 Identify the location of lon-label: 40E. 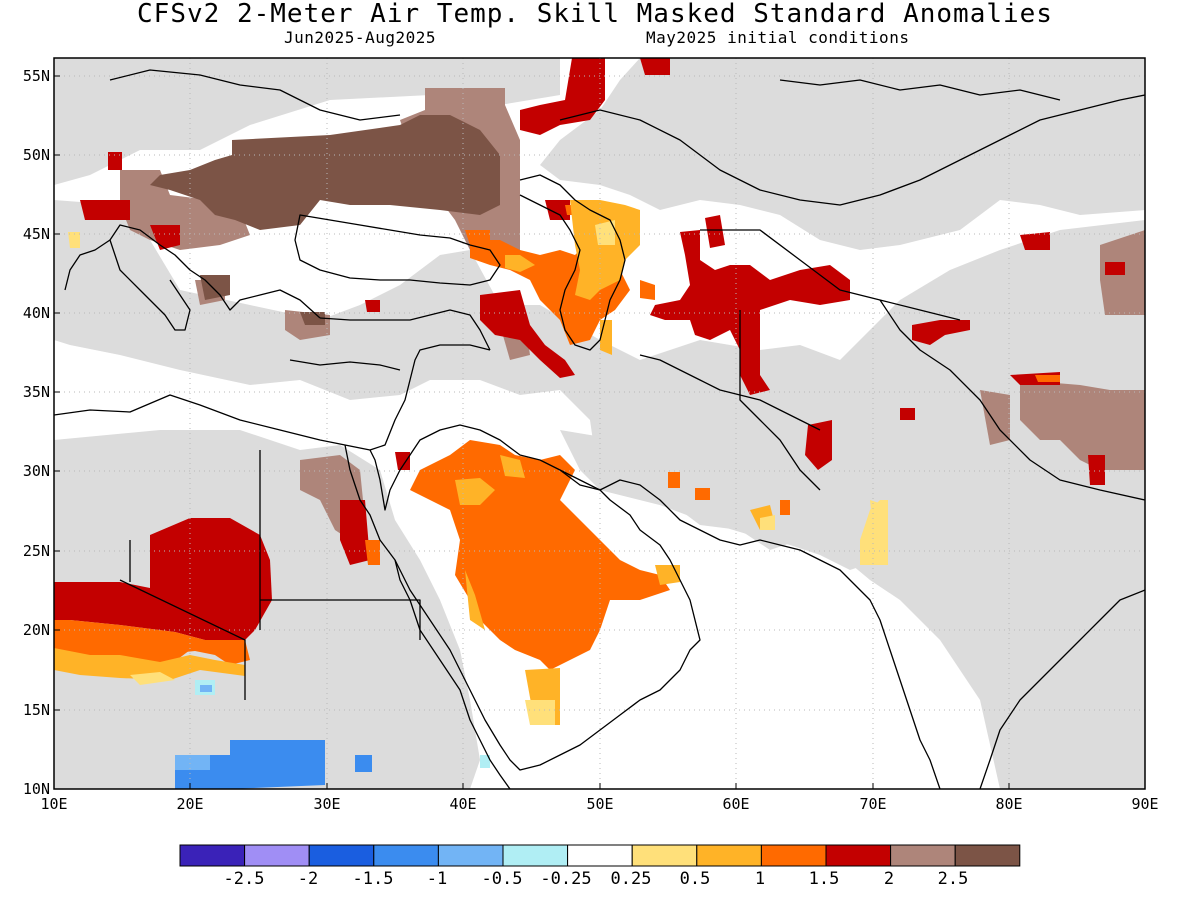
(463, 804).